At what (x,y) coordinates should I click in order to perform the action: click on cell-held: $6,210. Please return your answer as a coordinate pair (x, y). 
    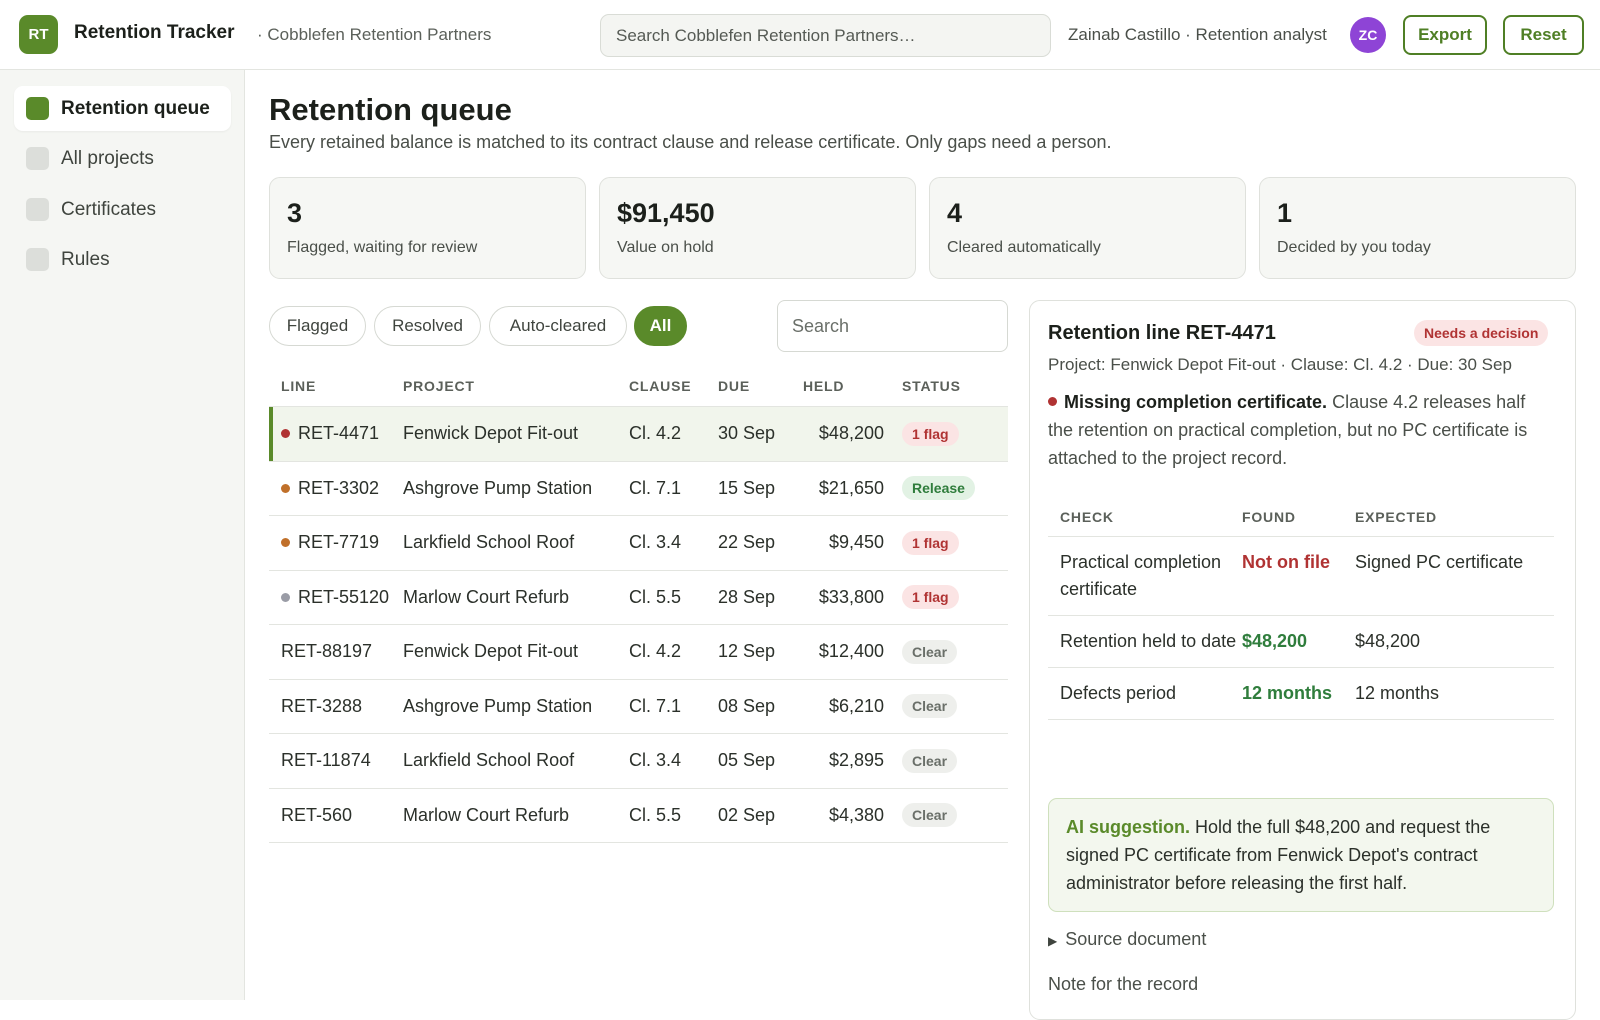
    Looking at the image, I should click on (856, 705).